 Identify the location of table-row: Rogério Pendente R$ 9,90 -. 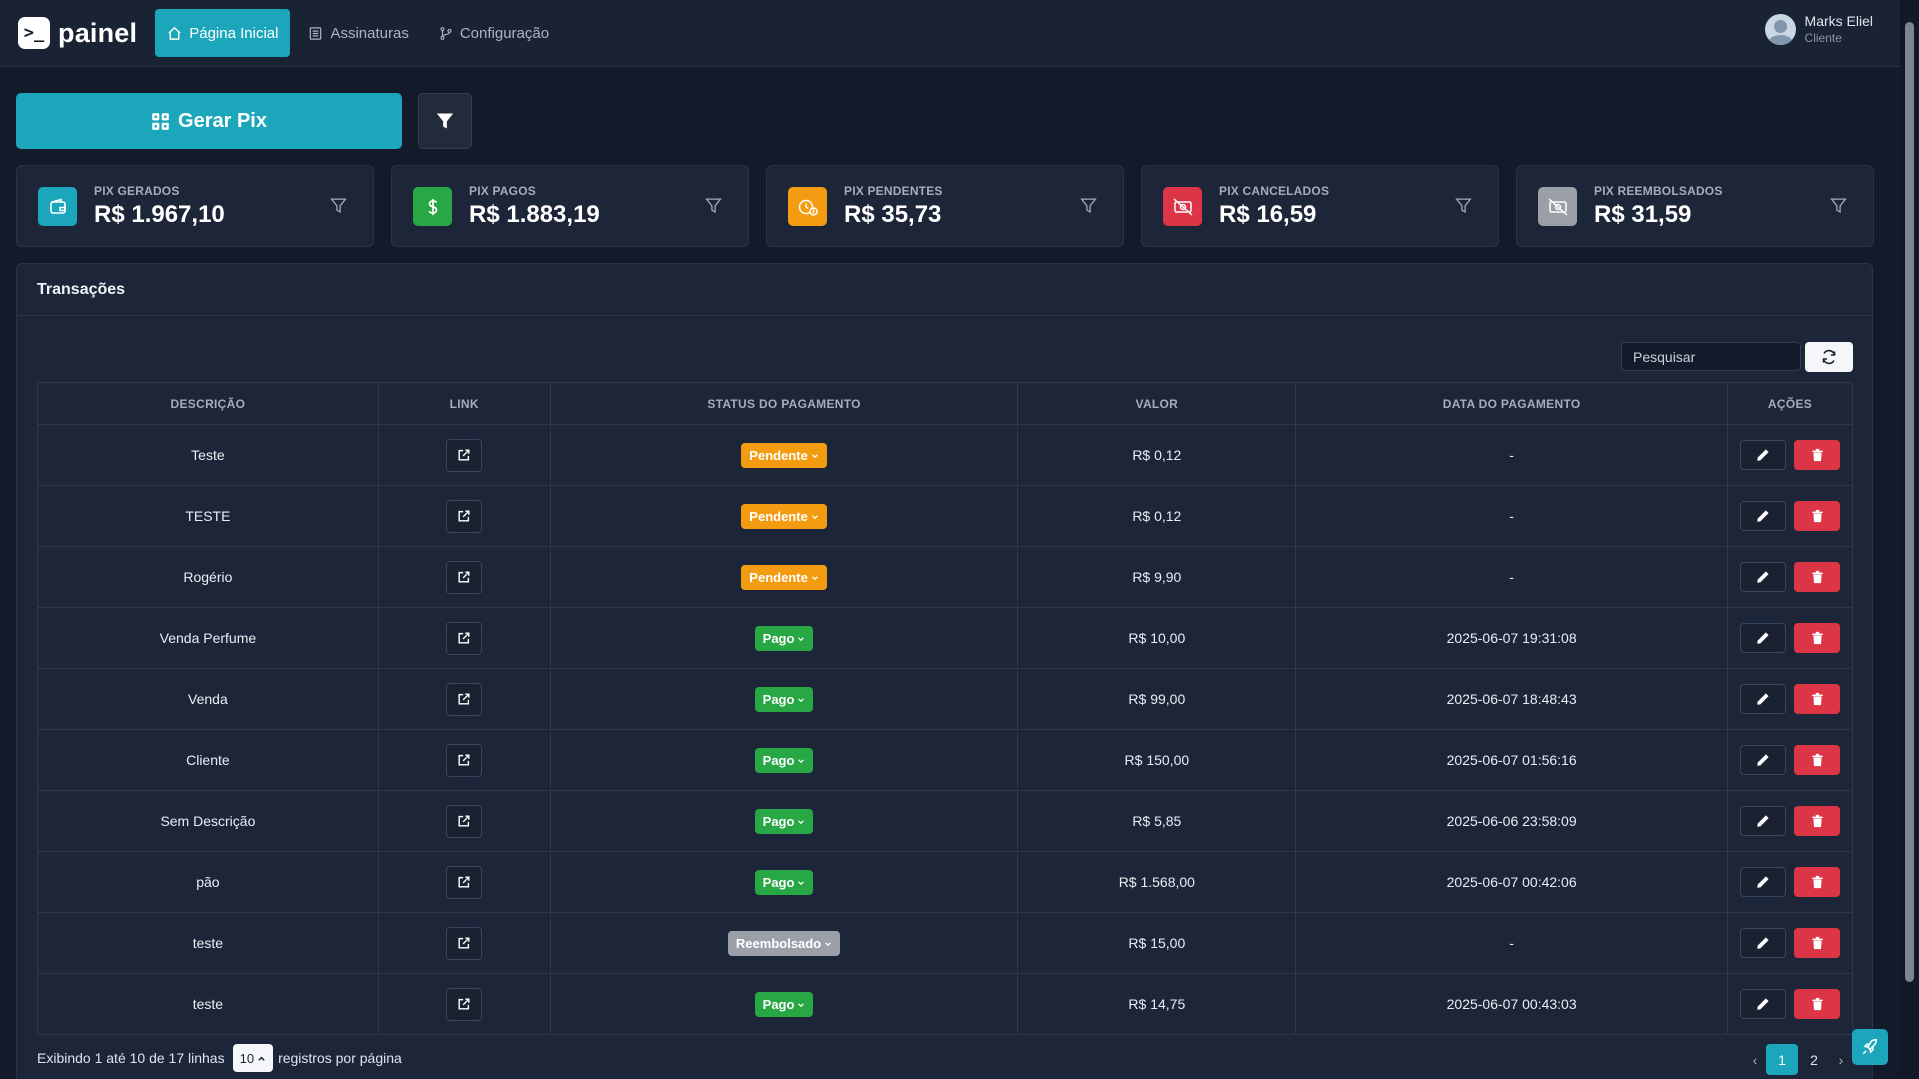
(945, 577).